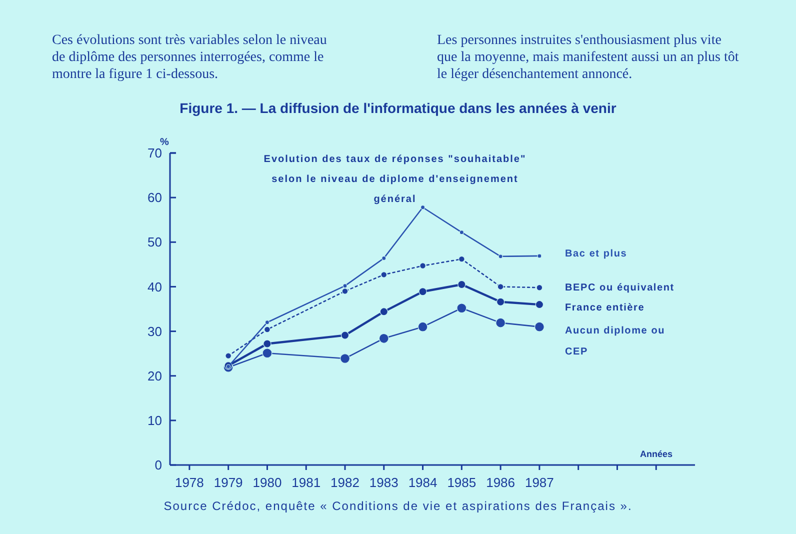  Describe the element at coordinates (158, 465) in the screenshot. I see `y-tick-label: 0` at that location.